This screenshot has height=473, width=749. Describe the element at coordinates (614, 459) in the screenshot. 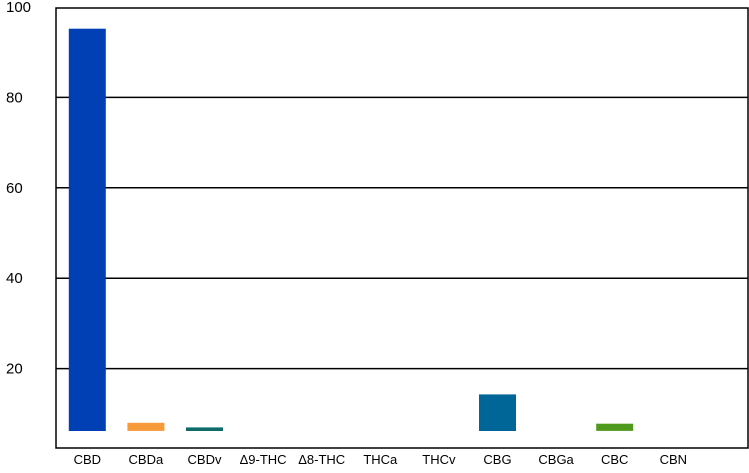

I see `x-category-label: CBC` at that location.